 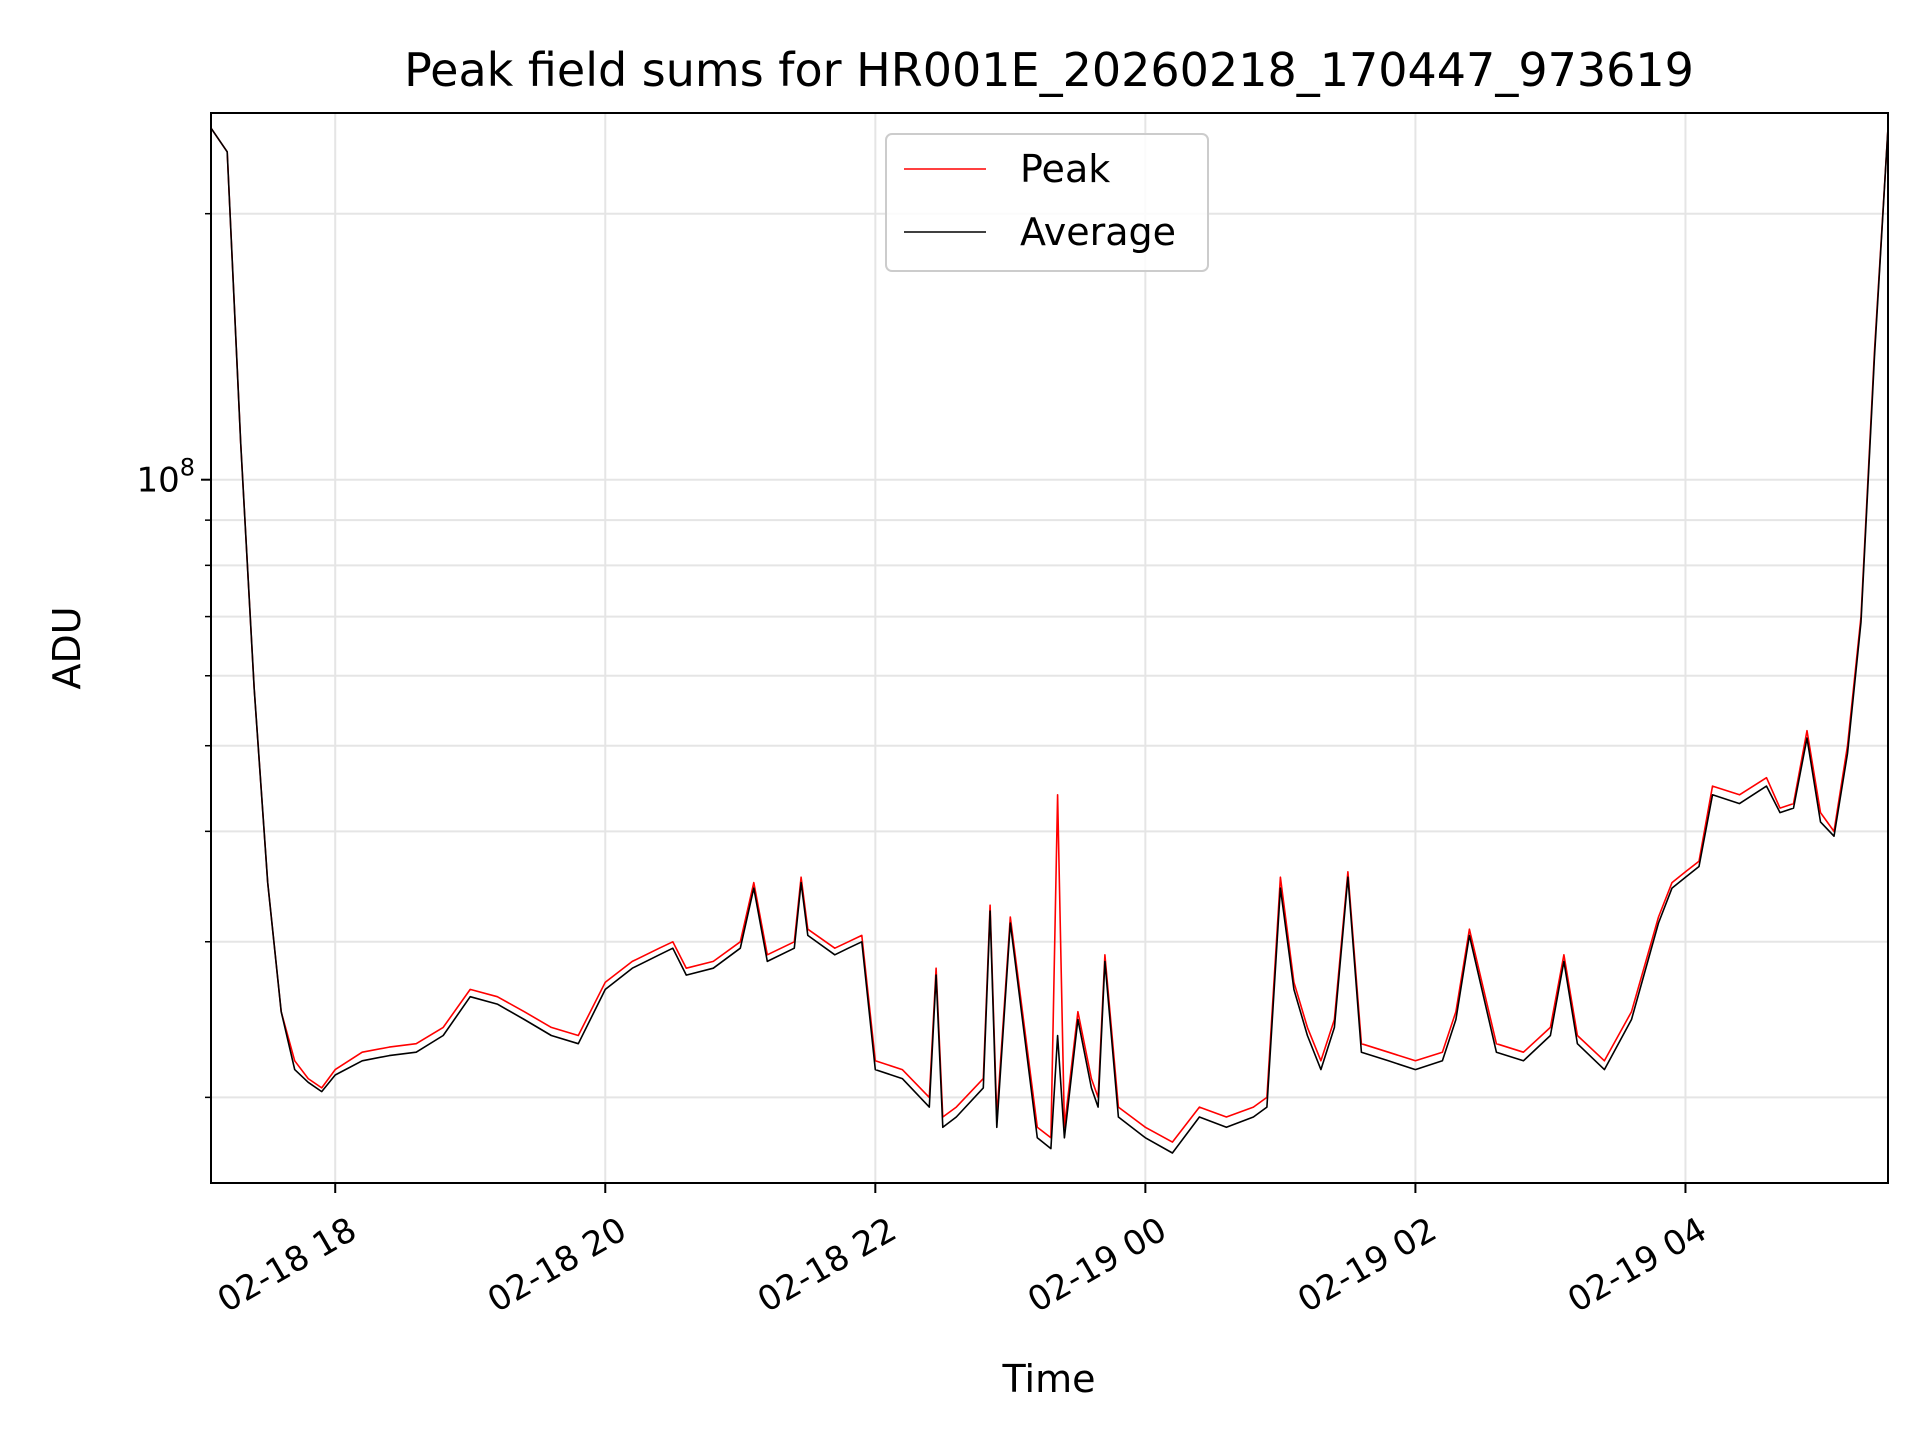 What do you see at coordinates (1047, 202) in the screenshot?
I see `legend: Peak Average` at bounding box center [1047, 202].